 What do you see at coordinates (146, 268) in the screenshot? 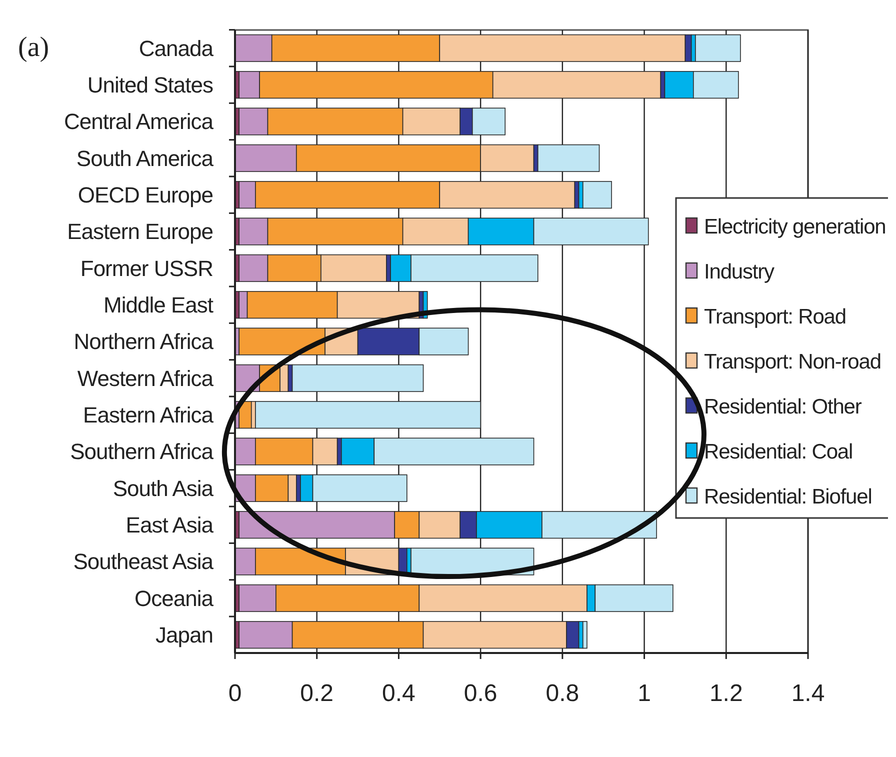
I see `y-tick-label: Former USSR` at bounding box center [146, 268].